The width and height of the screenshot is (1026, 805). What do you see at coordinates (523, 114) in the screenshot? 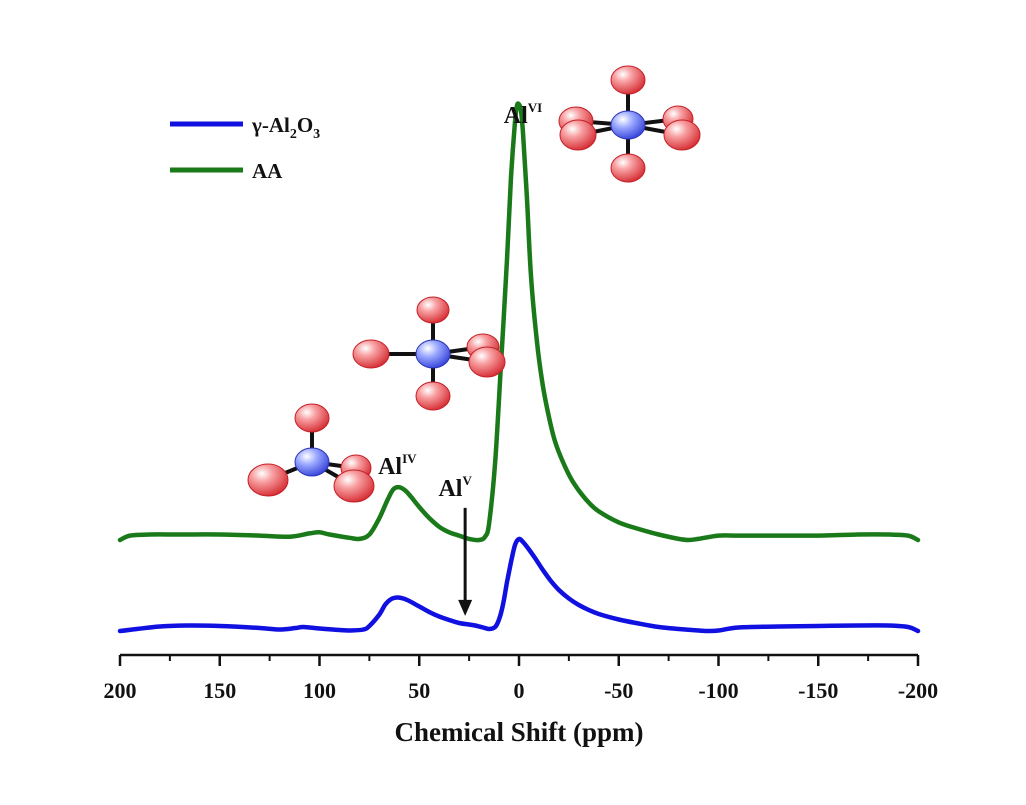
I see `peak-label-al-vi: AlVI` at bounding box center [523, 114].